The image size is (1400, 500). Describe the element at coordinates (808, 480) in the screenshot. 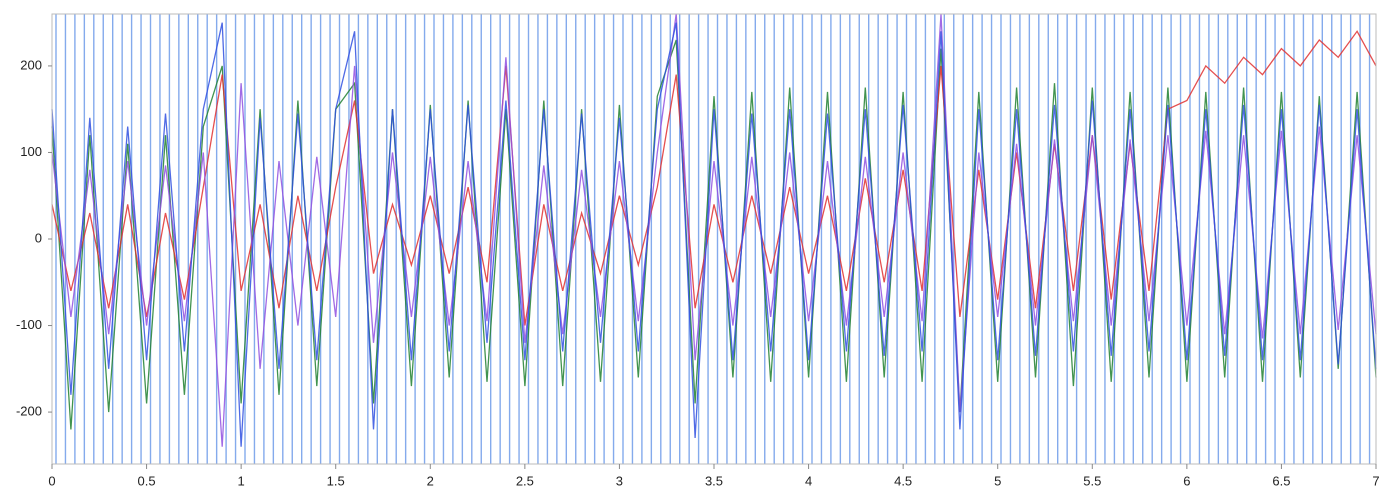

I see `x-tick-label: 4` at that location.